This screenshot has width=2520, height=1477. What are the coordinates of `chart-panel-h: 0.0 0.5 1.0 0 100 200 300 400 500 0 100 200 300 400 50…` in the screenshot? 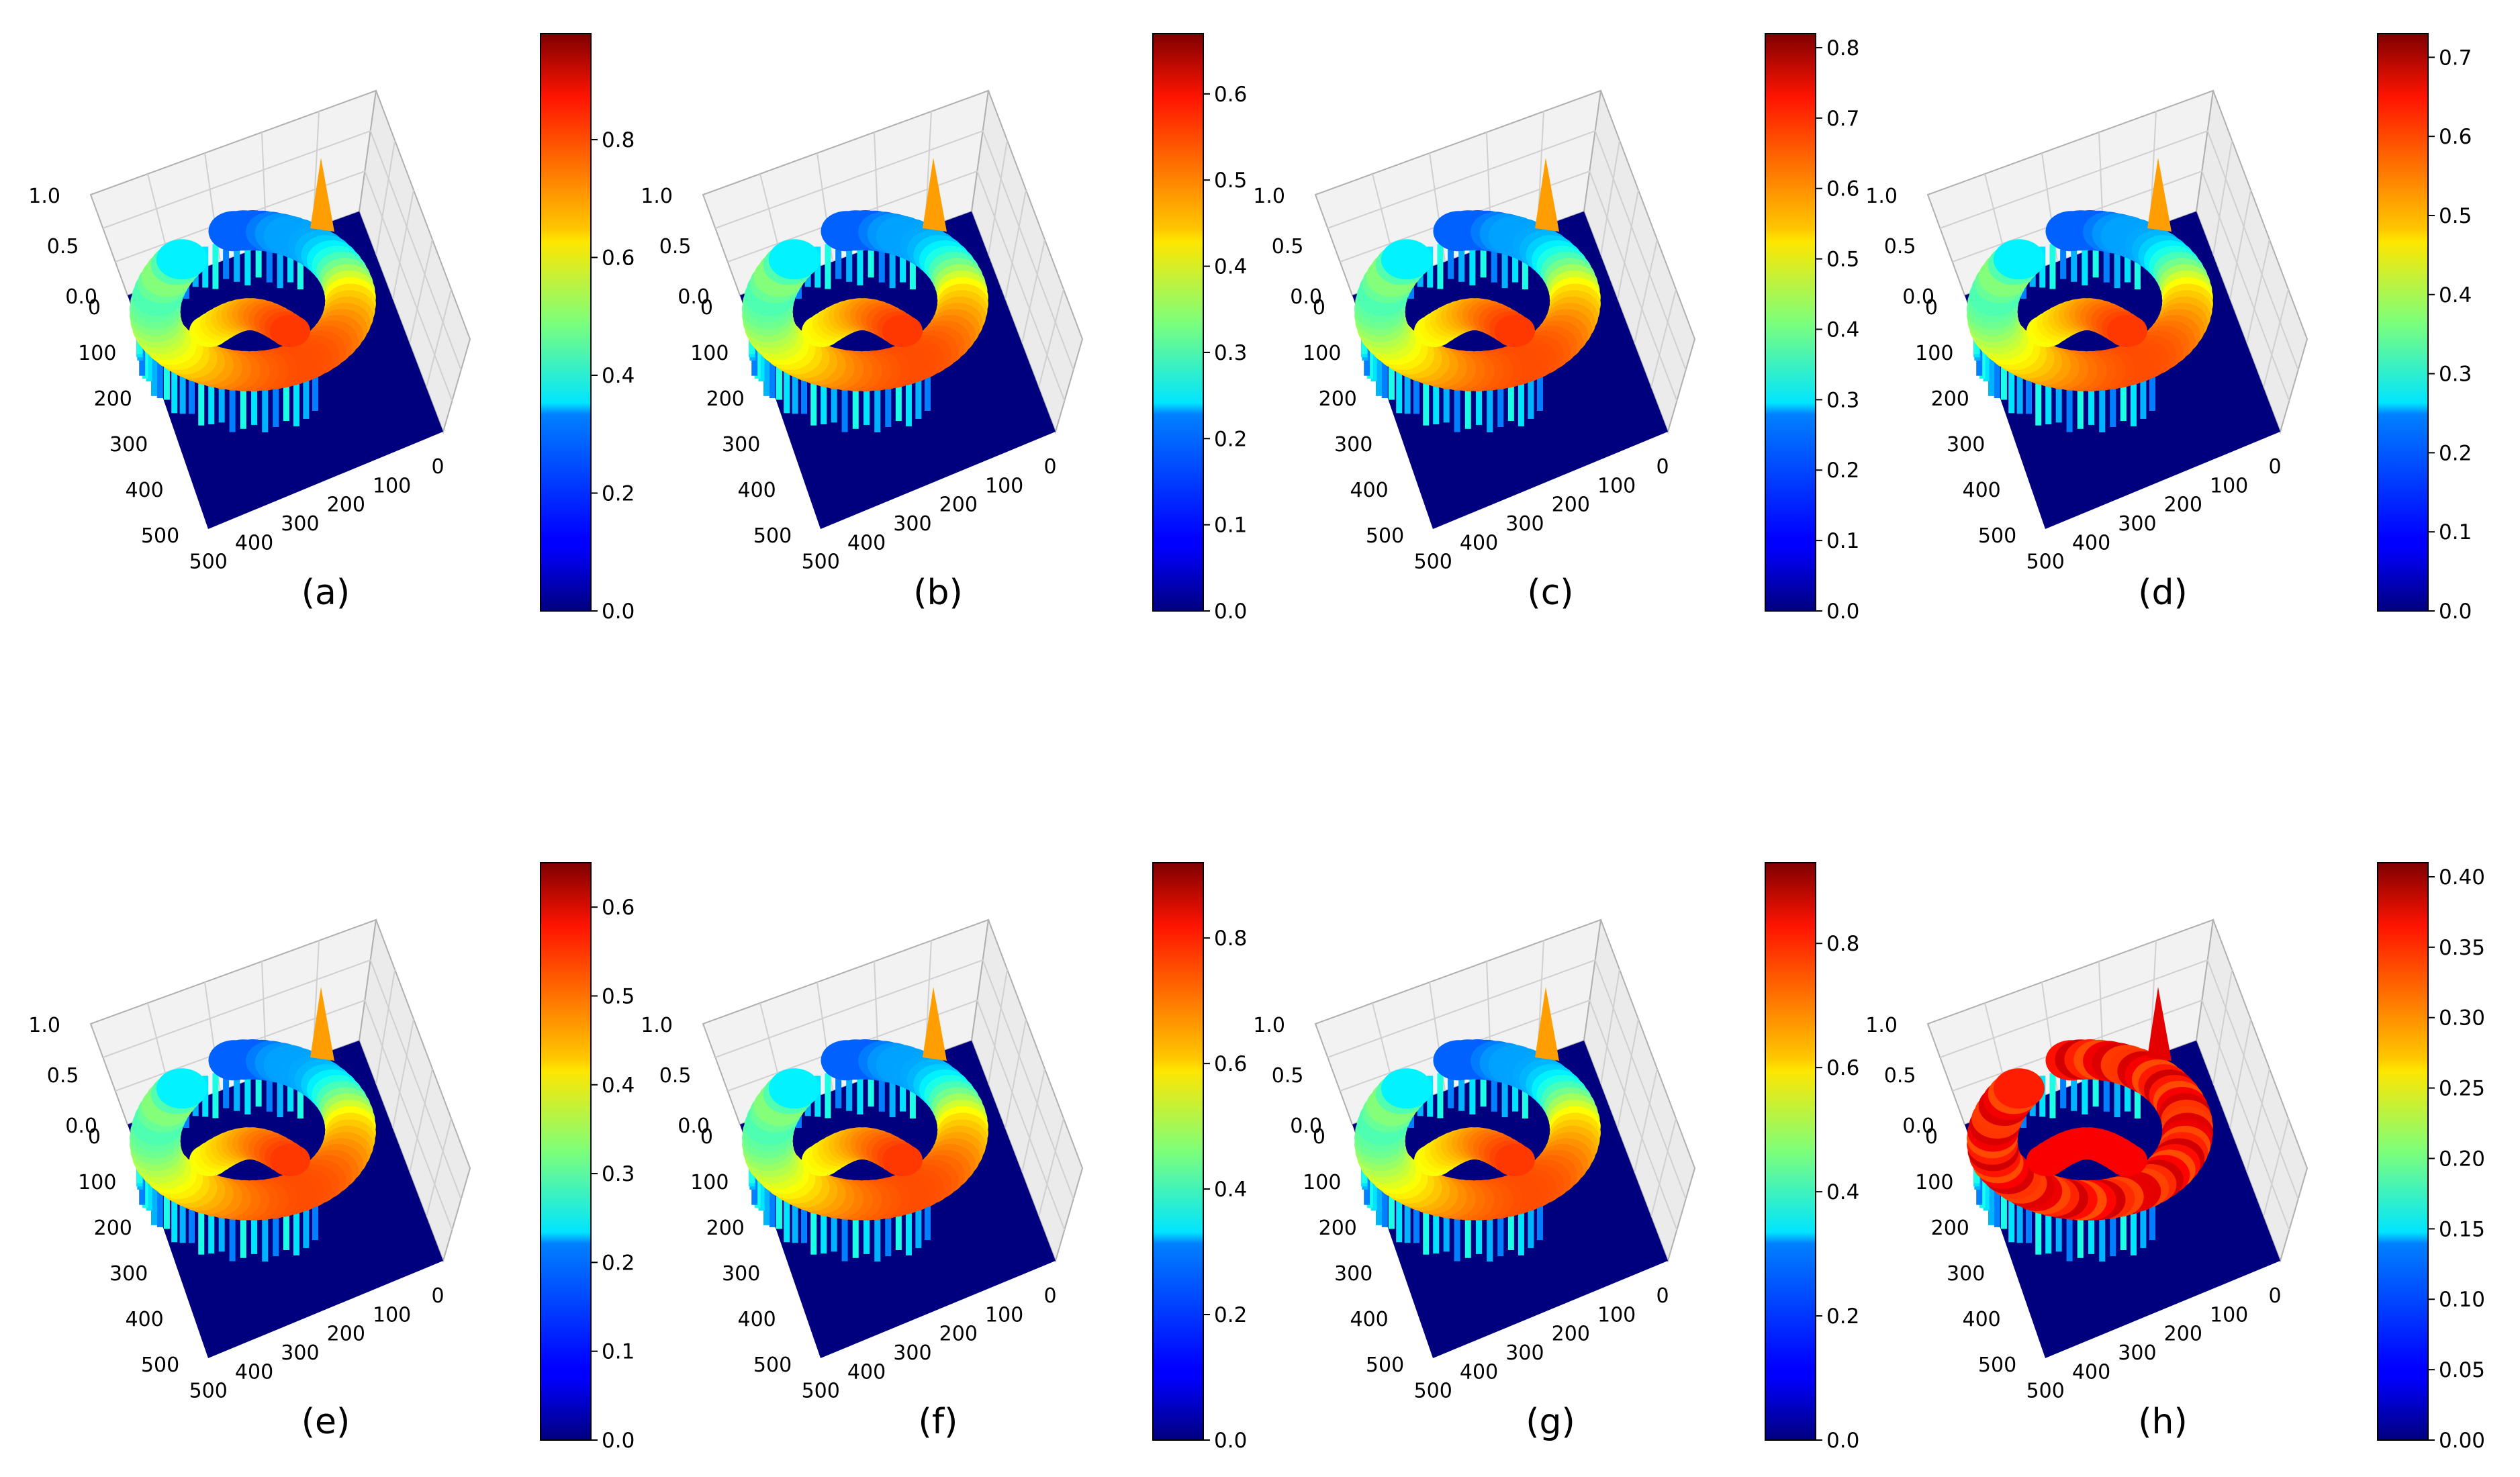 It's located at (2175, 1158).